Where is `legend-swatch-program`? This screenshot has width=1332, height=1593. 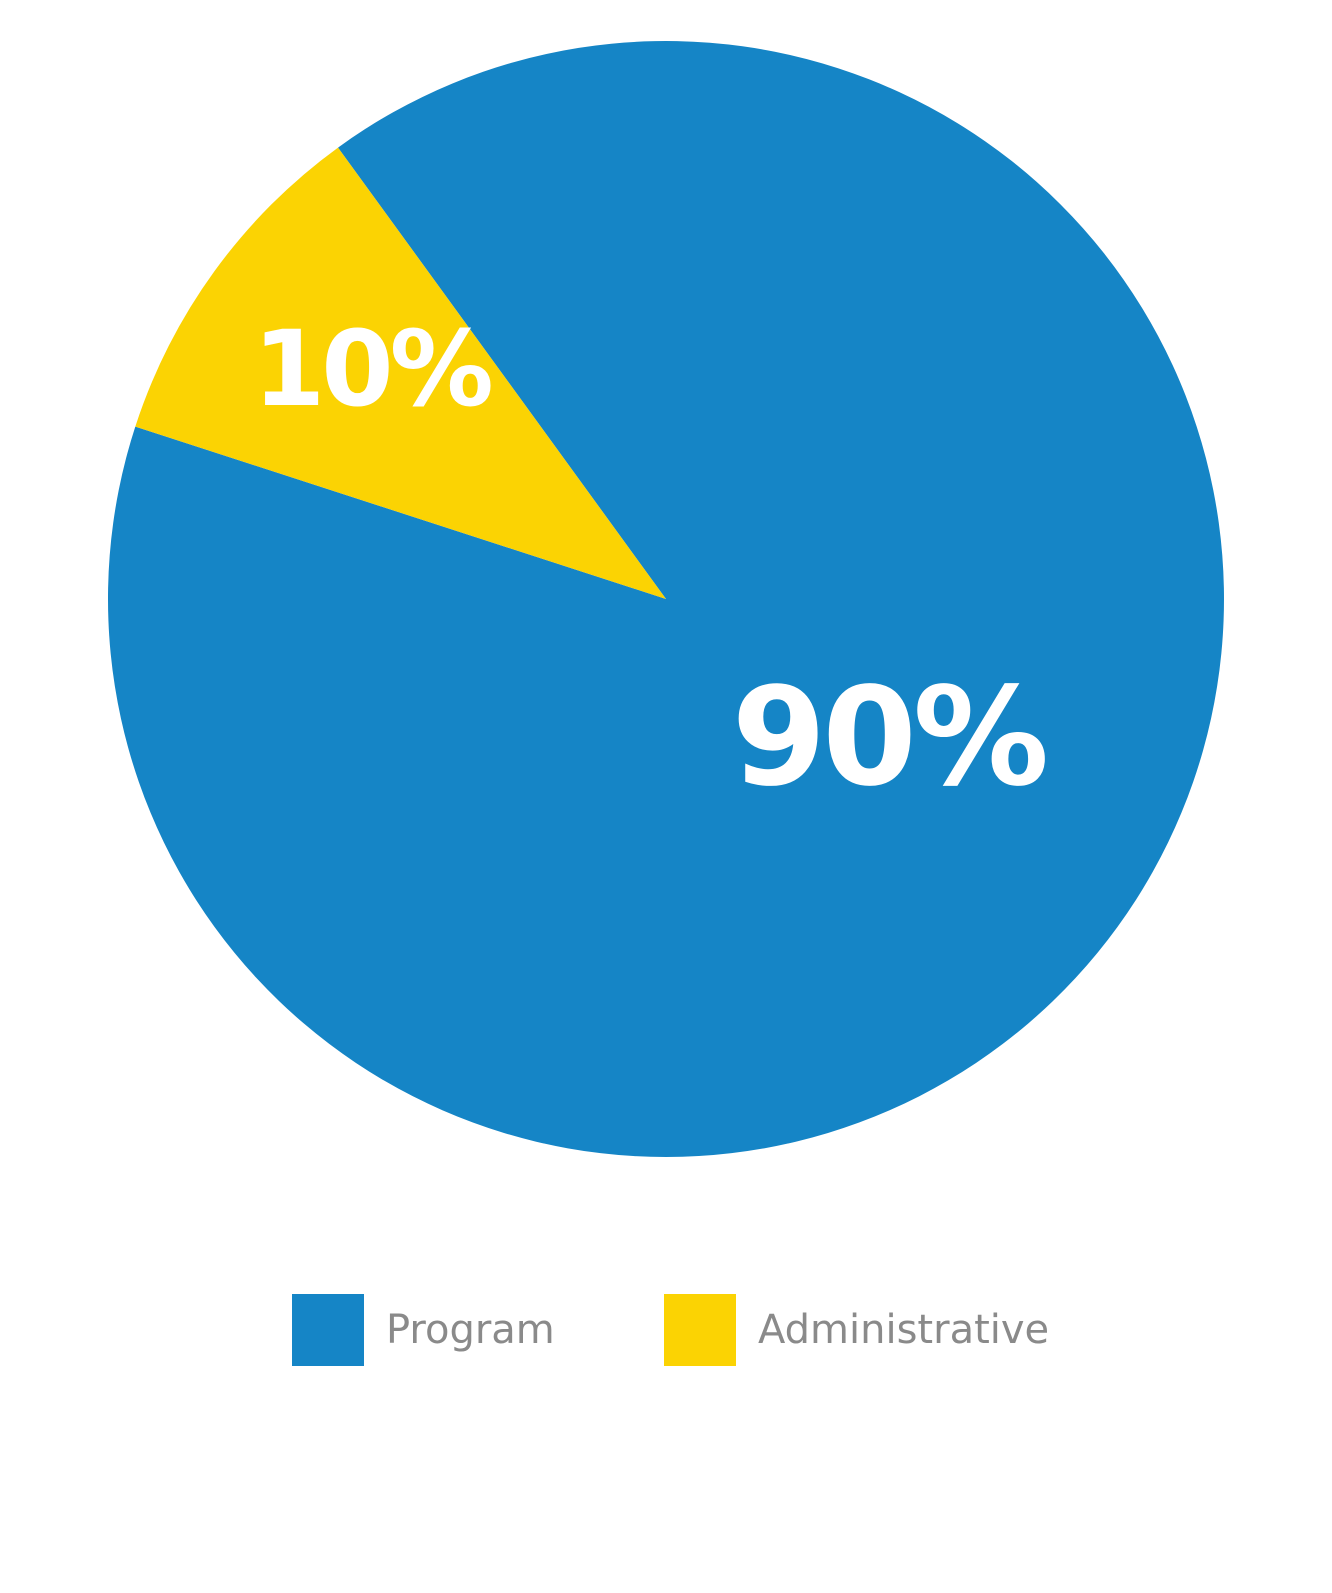
legend-swatch-program is located at coordinates (328, 1330).